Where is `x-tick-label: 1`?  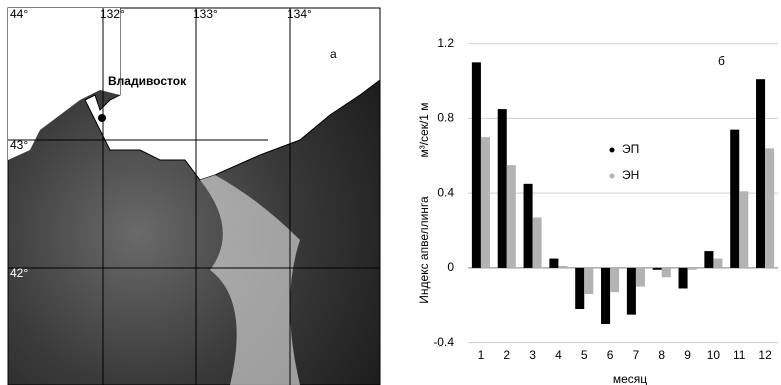 x-tick-label: 1 is located at coordinates (481, 355).